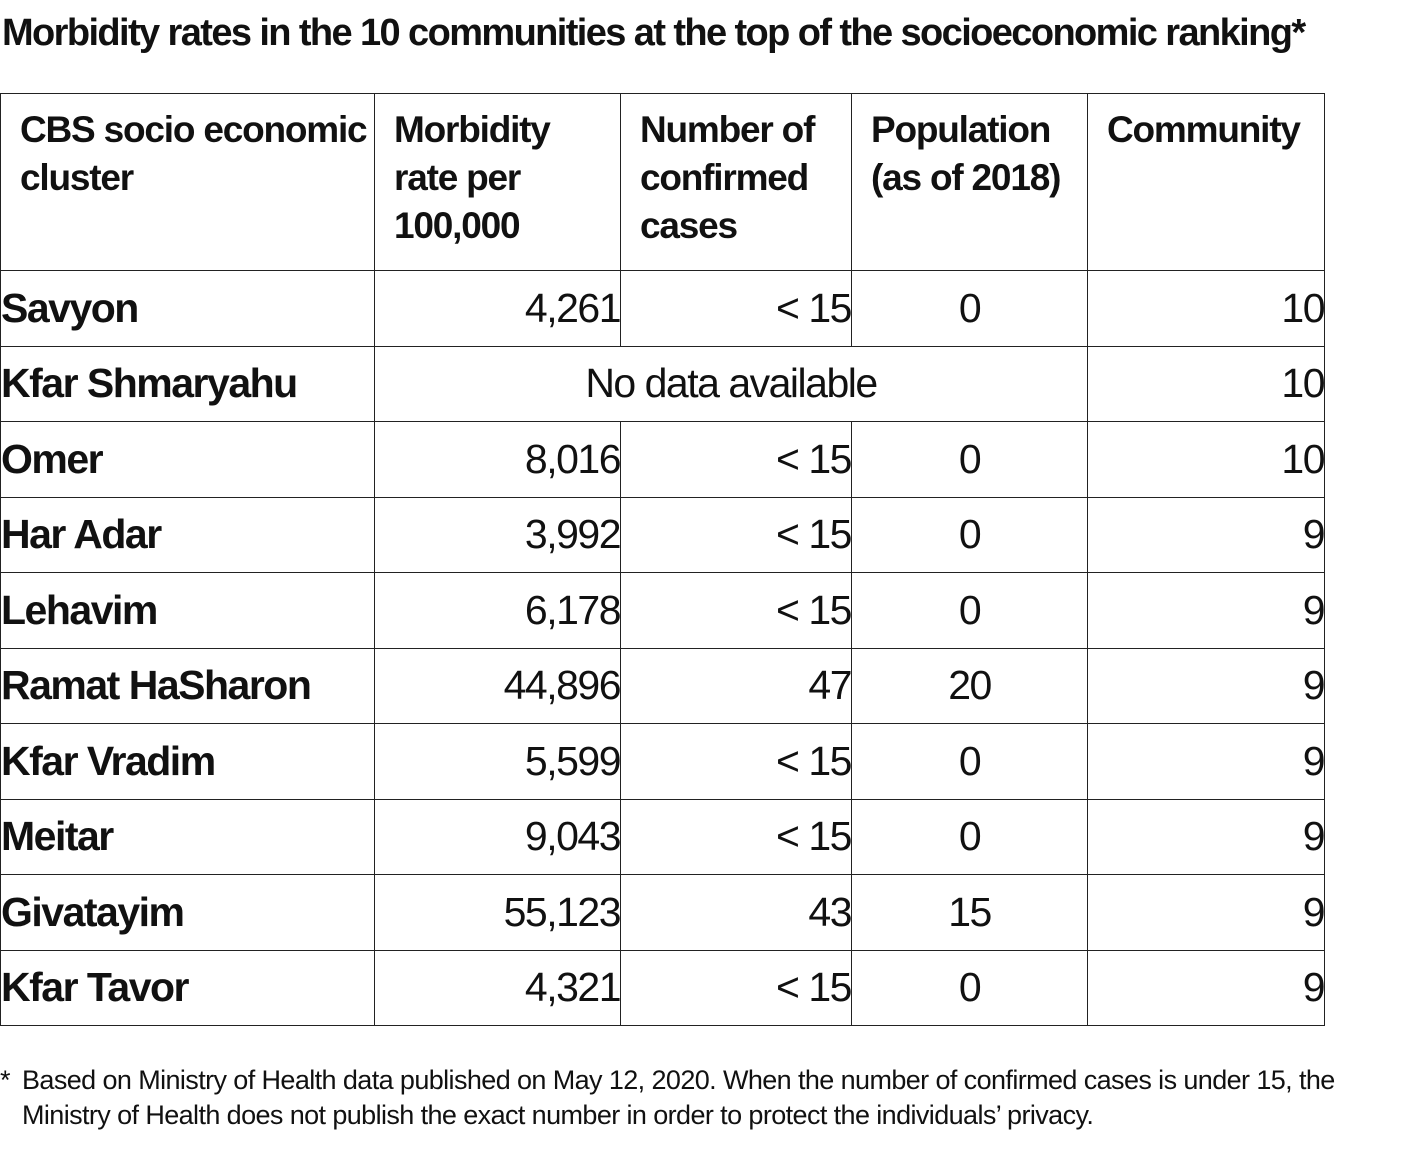  I want to click on table-row: Givatayim 55,123 43 15 9, so click(662, 912).